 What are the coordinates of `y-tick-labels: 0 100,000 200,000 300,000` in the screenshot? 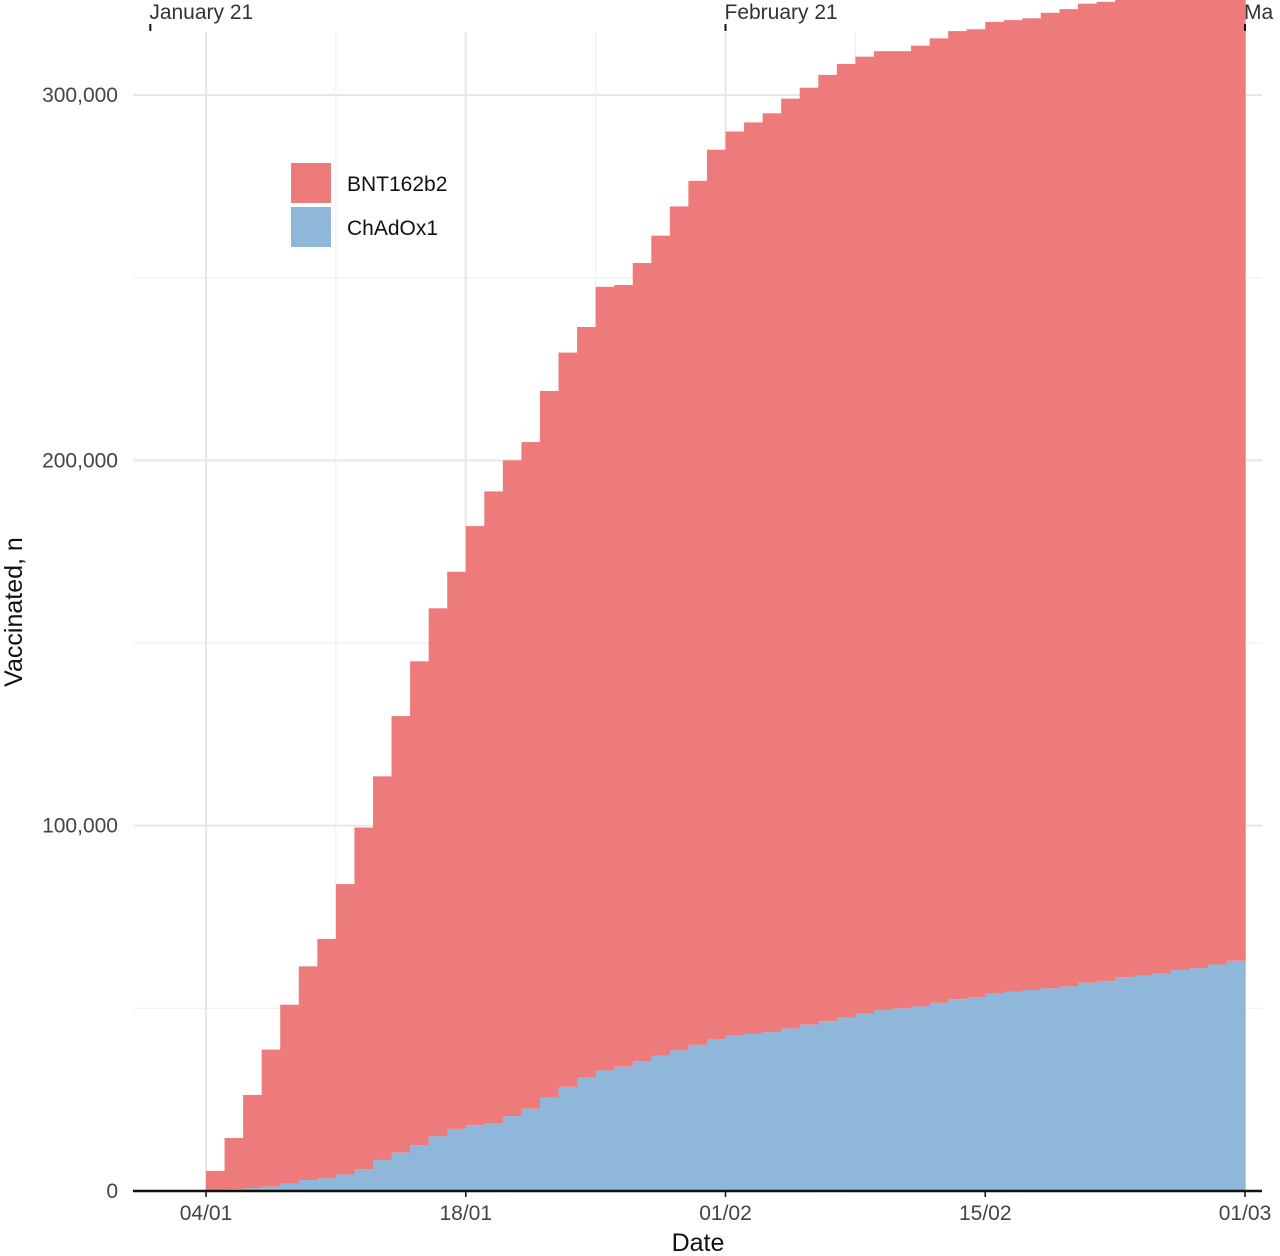 It's located at (80, 643).